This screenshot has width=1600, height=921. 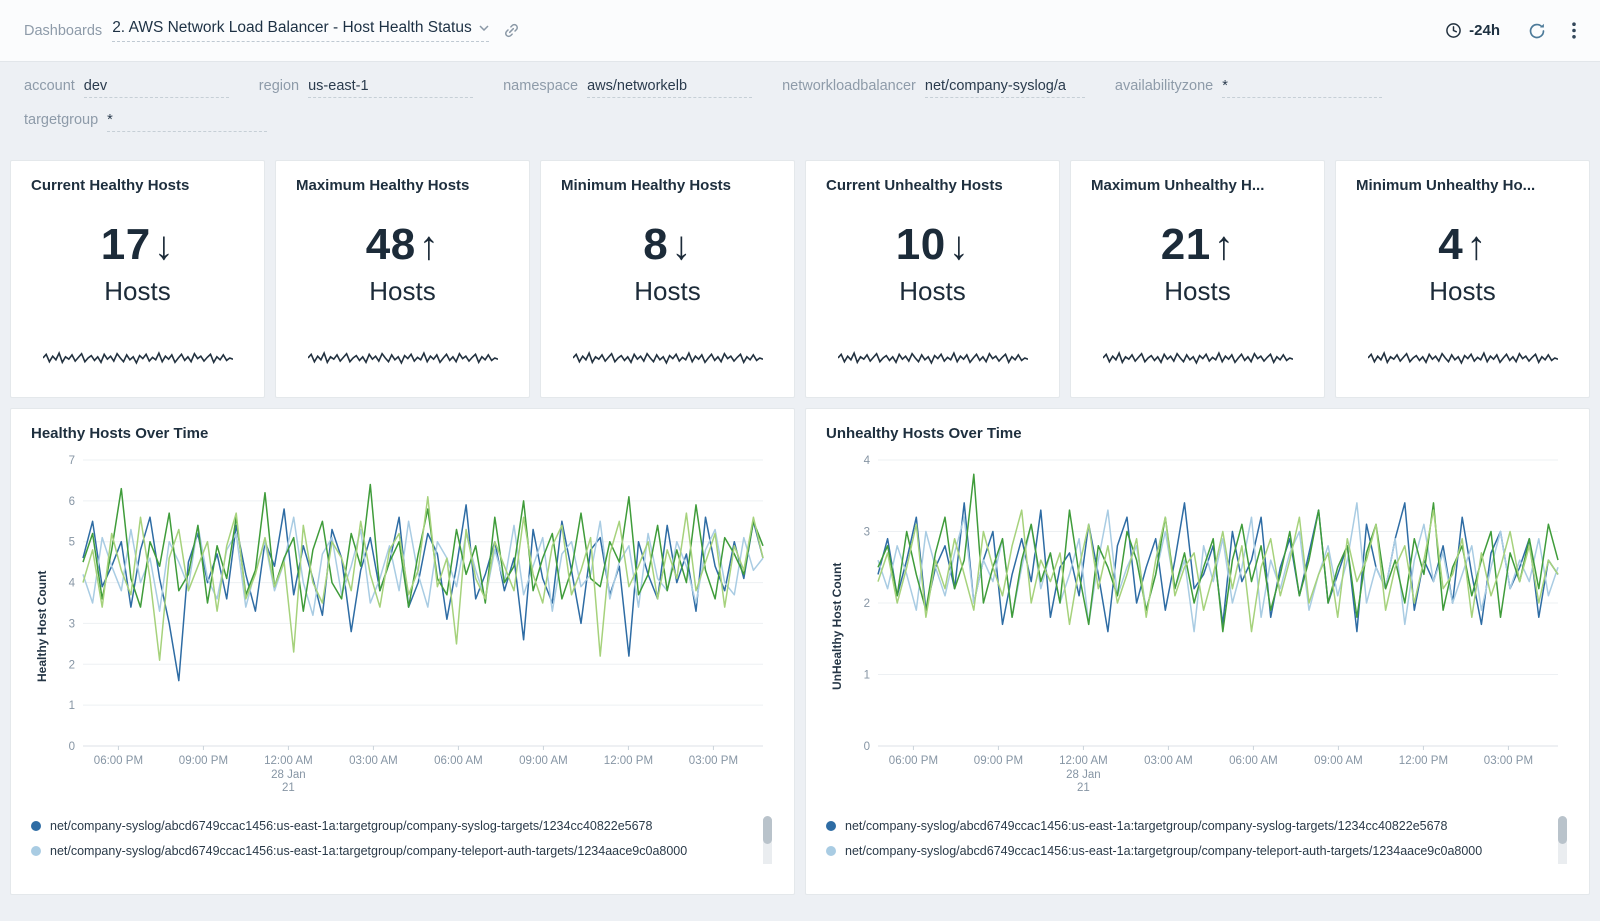 I want to click on y-axis-label: Healthy Host Count, so click(x=42, y=626).